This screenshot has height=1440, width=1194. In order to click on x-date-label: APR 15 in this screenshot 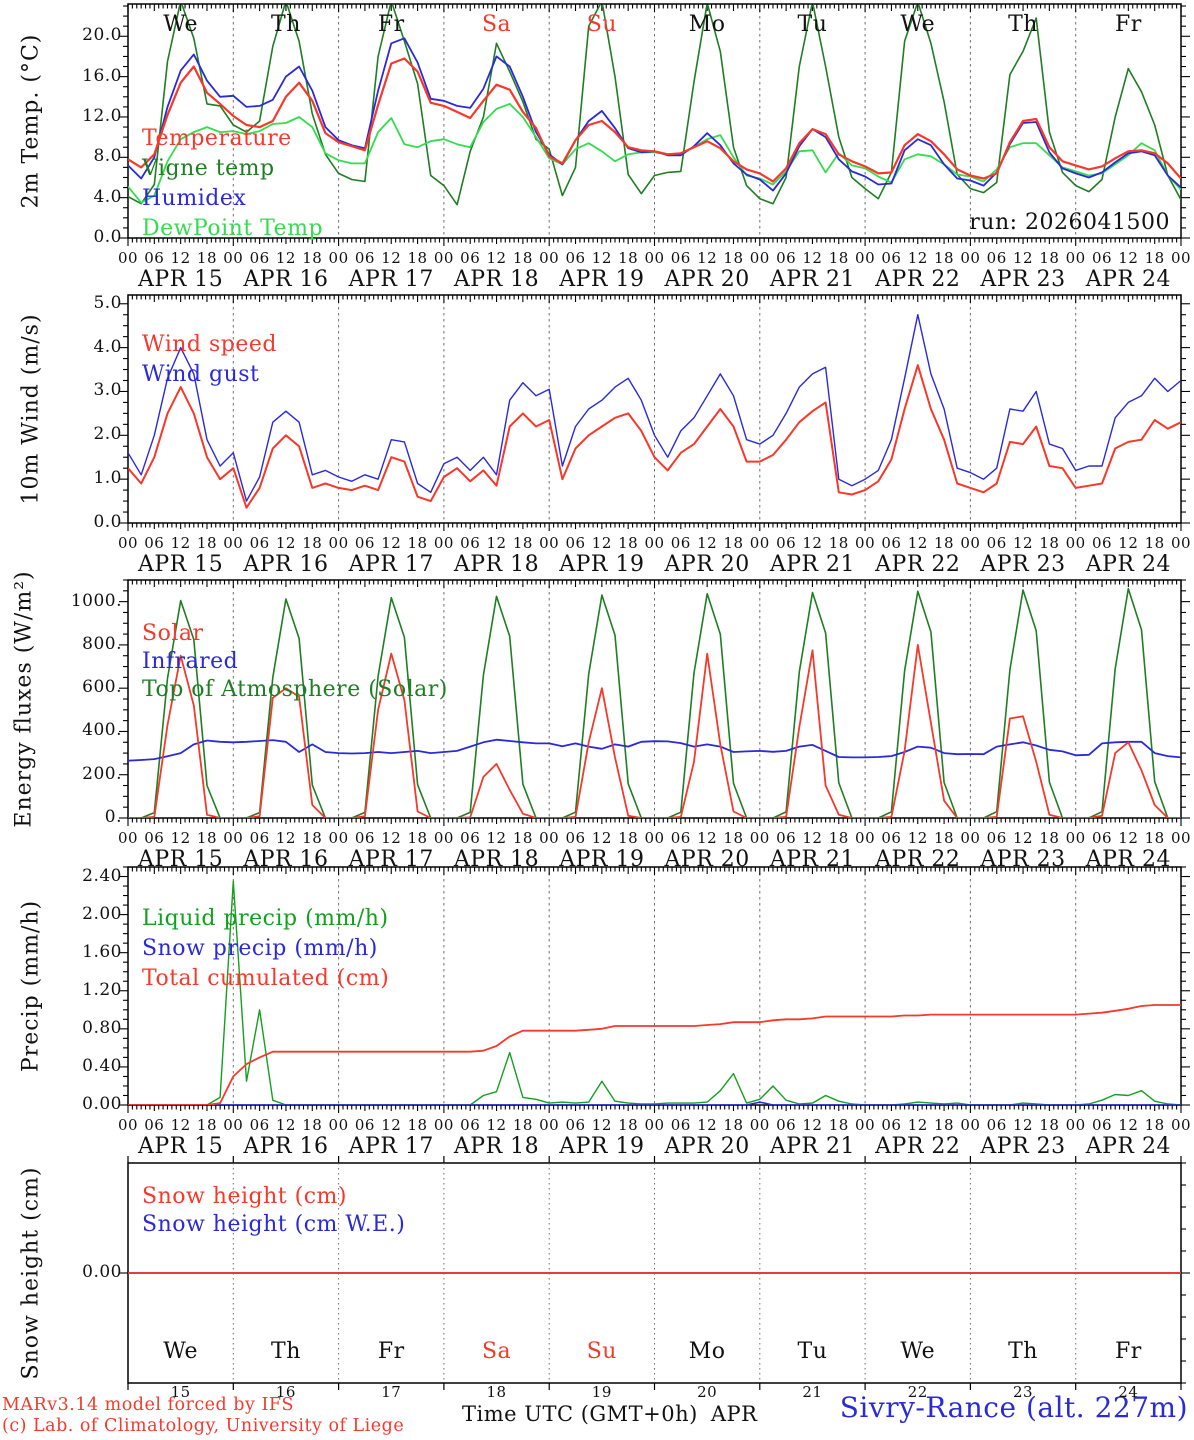, I will do `click(181, 1146)`.